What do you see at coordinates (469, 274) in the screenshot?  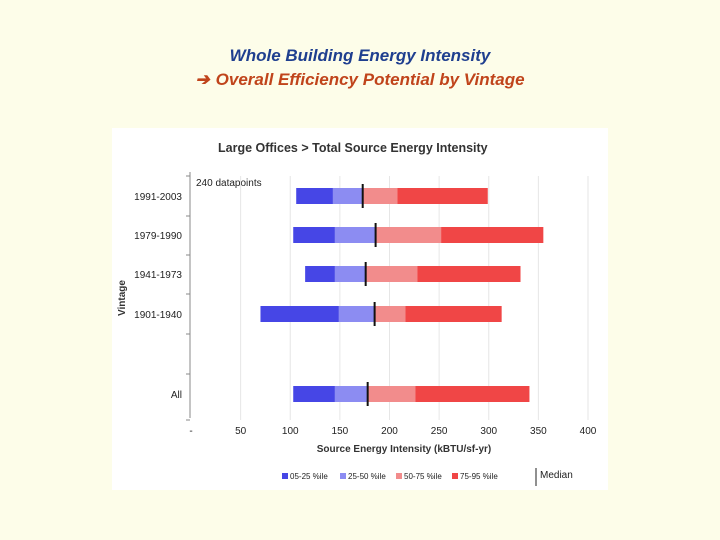 I see `bar-1941-1973-75-95-` at bounding box center [469, 274].